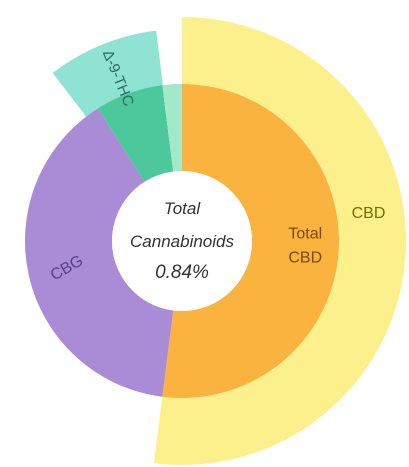  I want to click on outer-label-cbd: CBD, so click(369, 213).